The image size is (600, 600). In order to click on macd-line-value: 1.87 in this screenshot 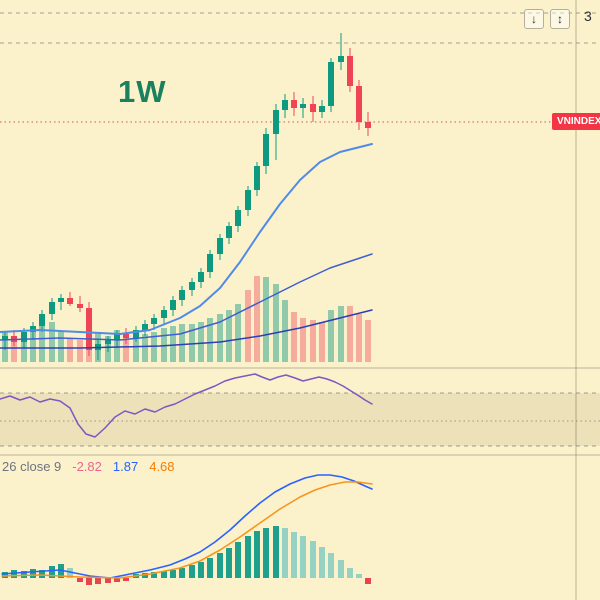, I will do `click(125, 466)`.